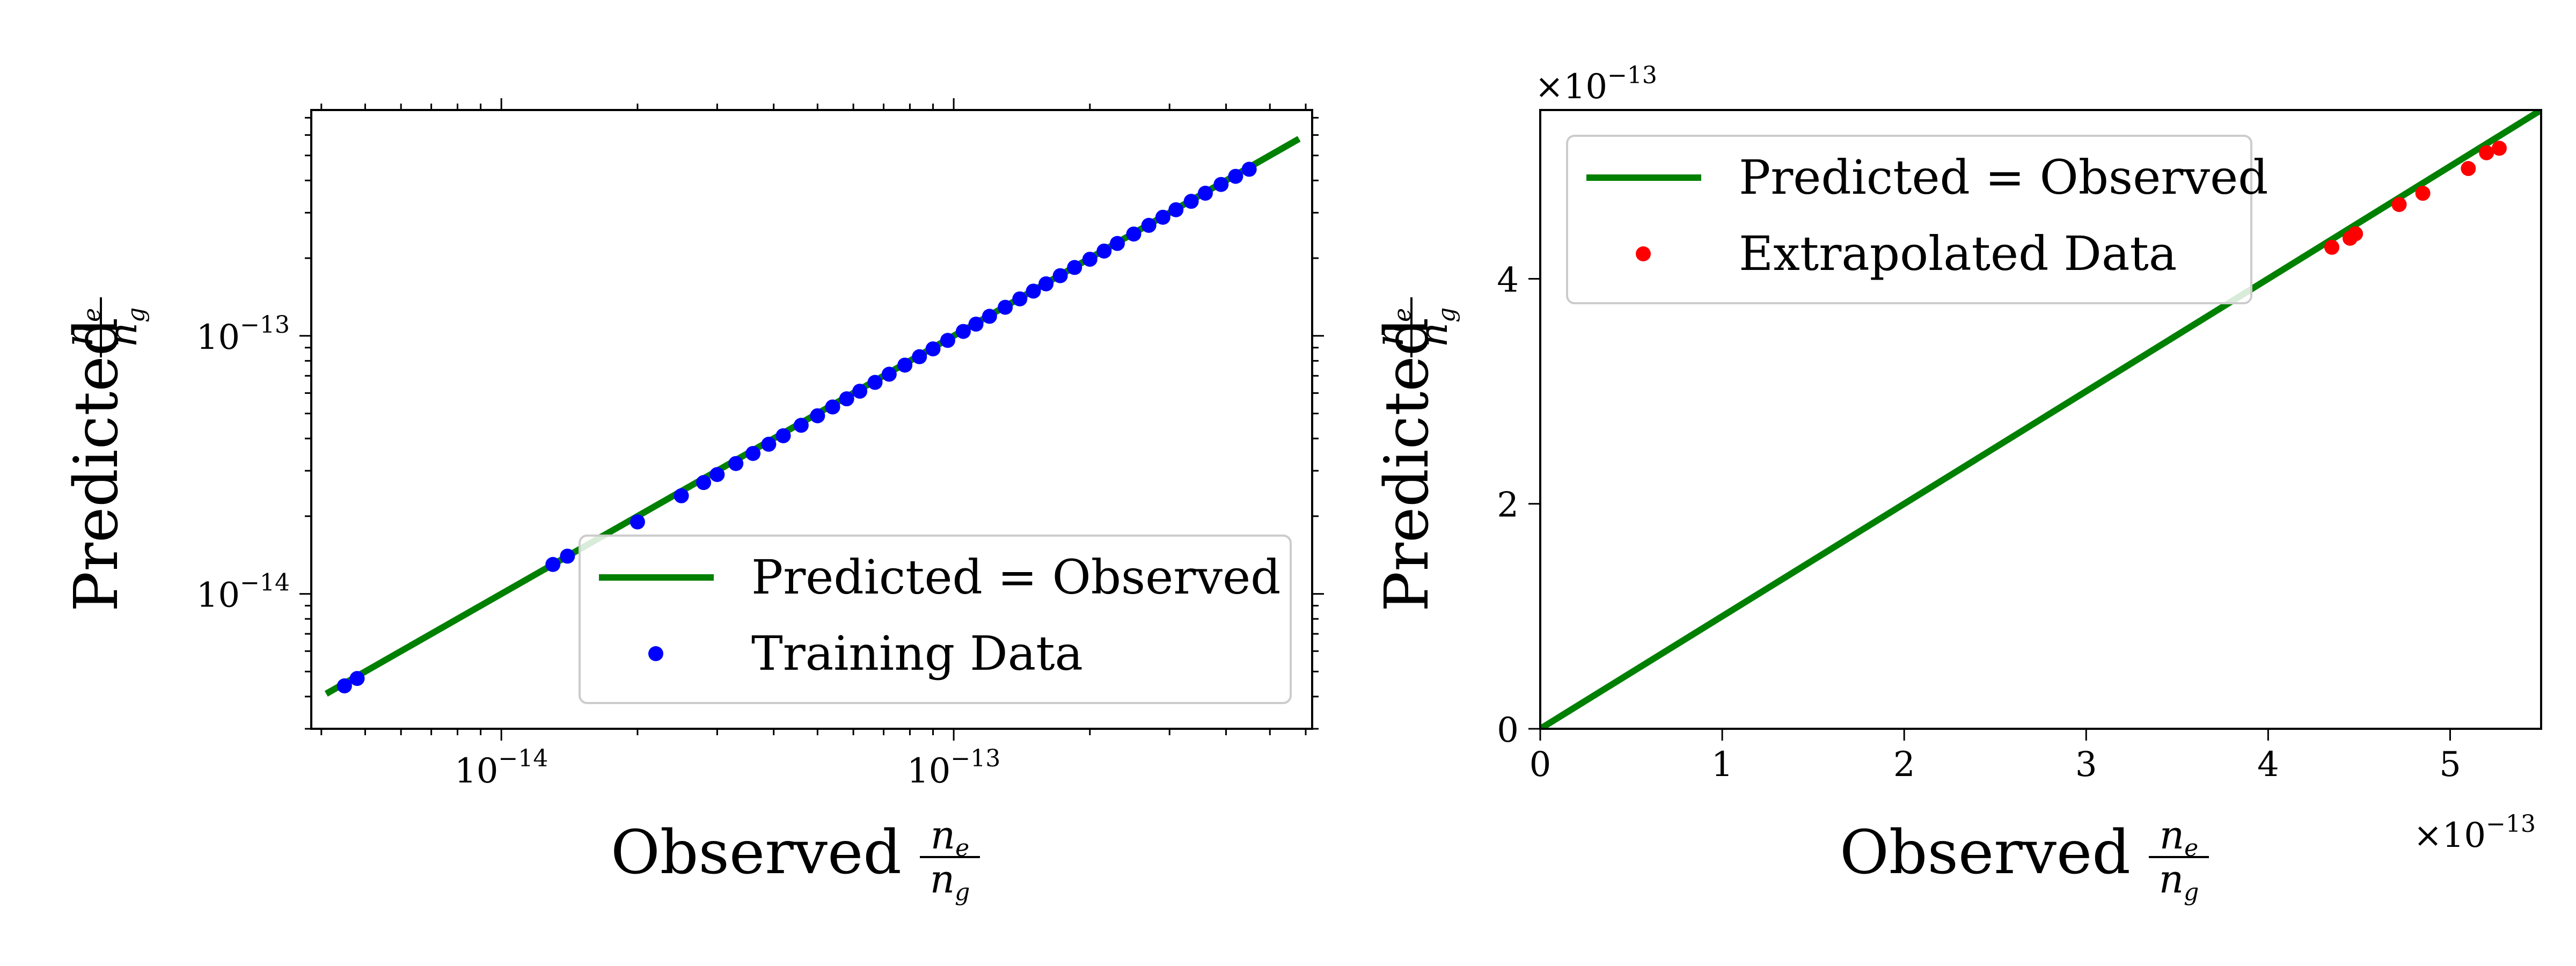  Describe the element at coordinates (1508, 505) in the screenshot. I see `right-y-tick-label: 2` at that location.